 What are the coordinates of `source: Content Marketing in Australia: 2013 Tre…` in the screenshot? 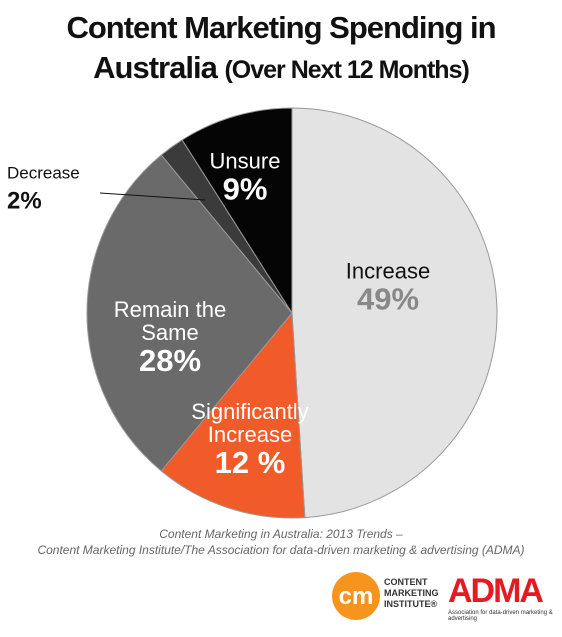 It's located at (281, 542).